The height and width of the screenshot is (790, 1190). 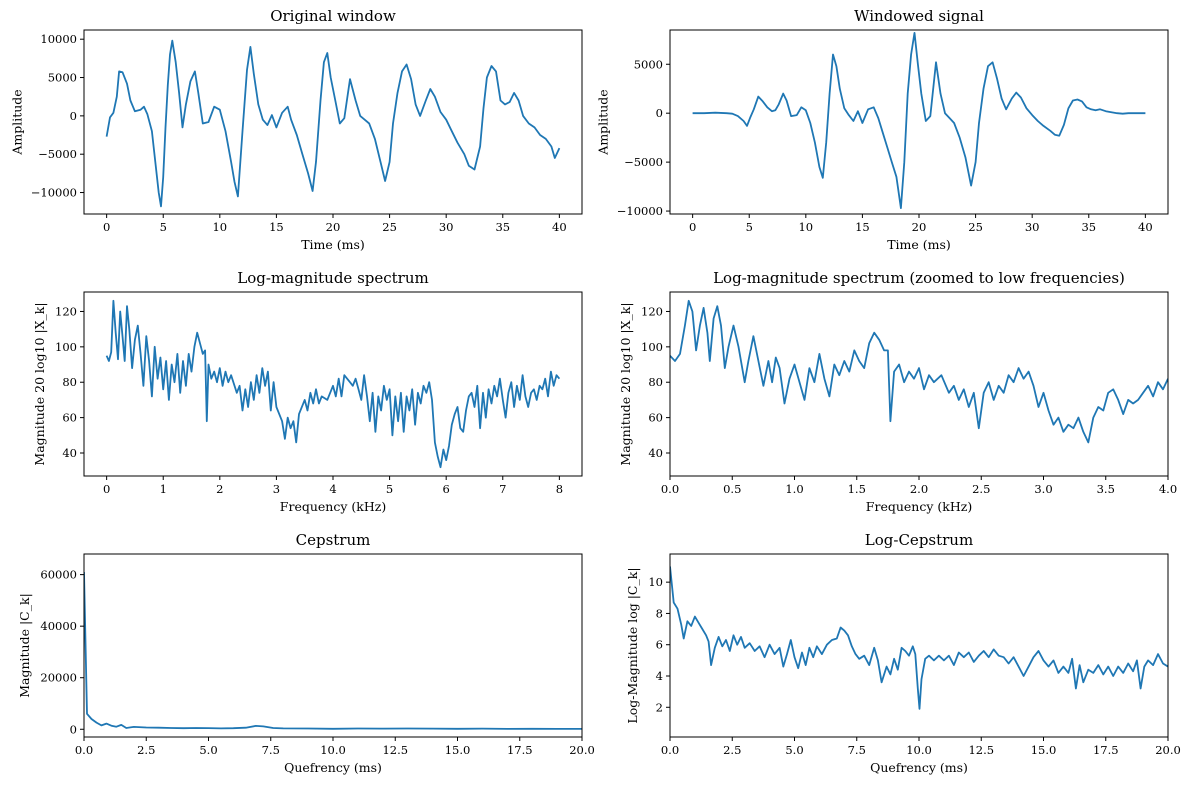 I want to click on x-tick-label: 8, so click(x=559, y=489).